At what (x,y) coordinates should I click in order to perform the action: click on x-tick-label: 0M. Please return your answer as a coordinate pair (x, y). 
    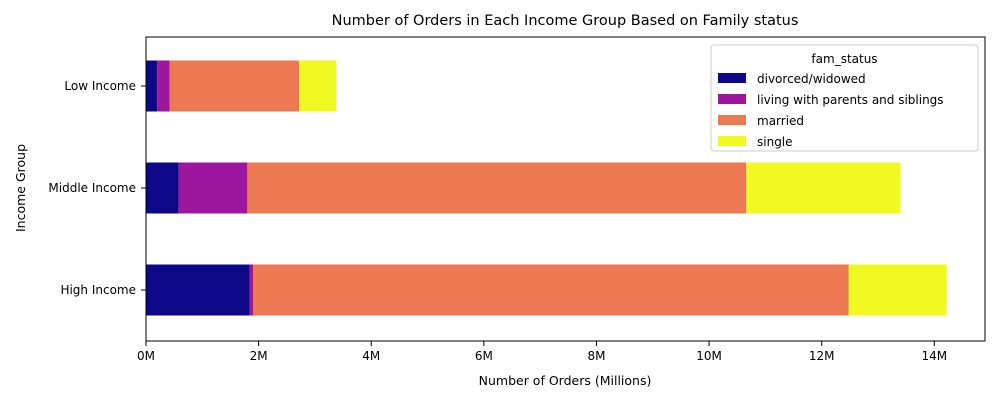
    Looking at the image, I should click on (146, 356).